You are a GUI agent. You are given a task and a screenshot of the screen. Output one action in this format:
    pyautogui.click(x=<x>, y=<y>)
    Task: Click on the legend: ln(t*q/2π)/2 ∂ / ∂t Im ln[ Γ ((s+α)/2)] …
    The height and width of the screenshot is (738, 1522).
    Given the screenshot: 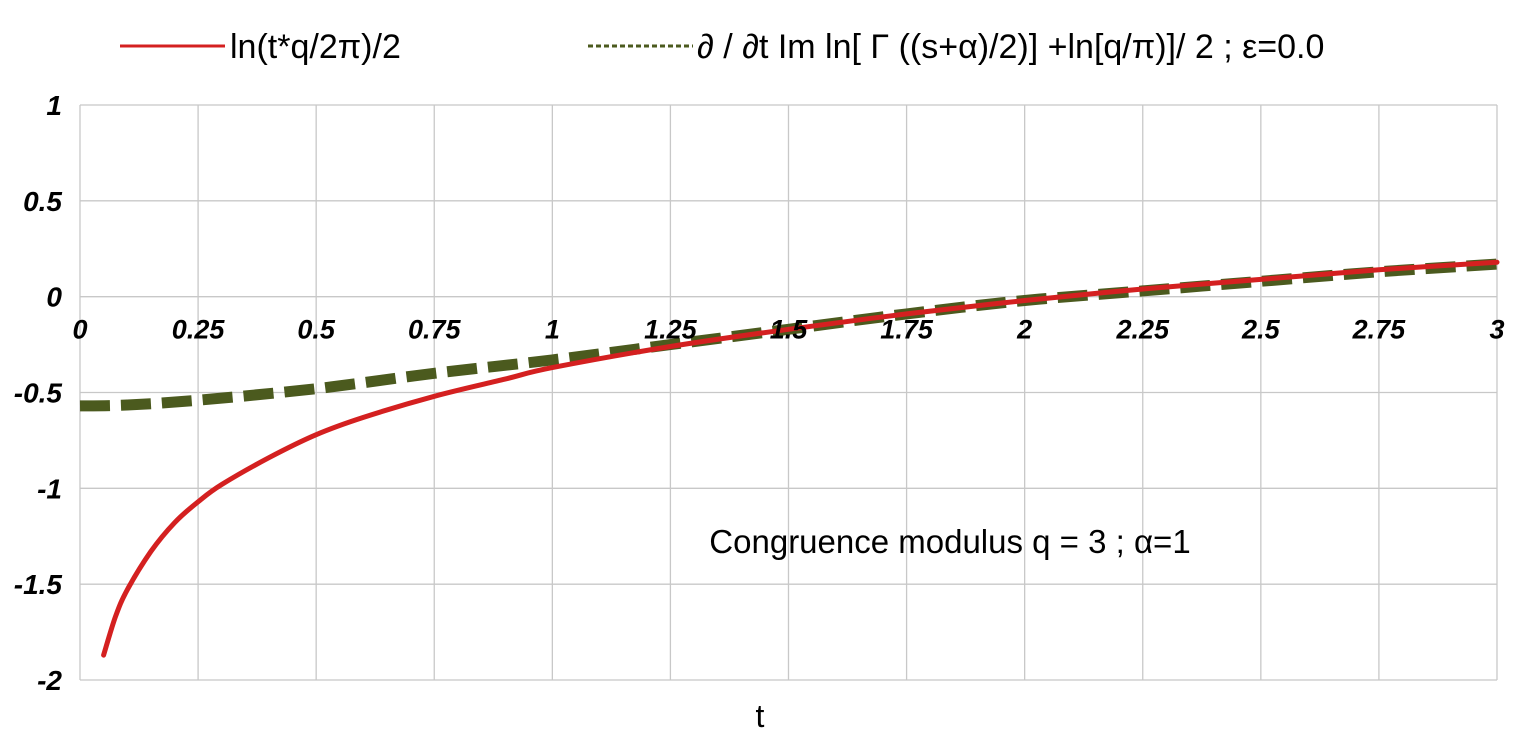 What is the action you would take?
    pyautogui.click(x=722, y=47)
    